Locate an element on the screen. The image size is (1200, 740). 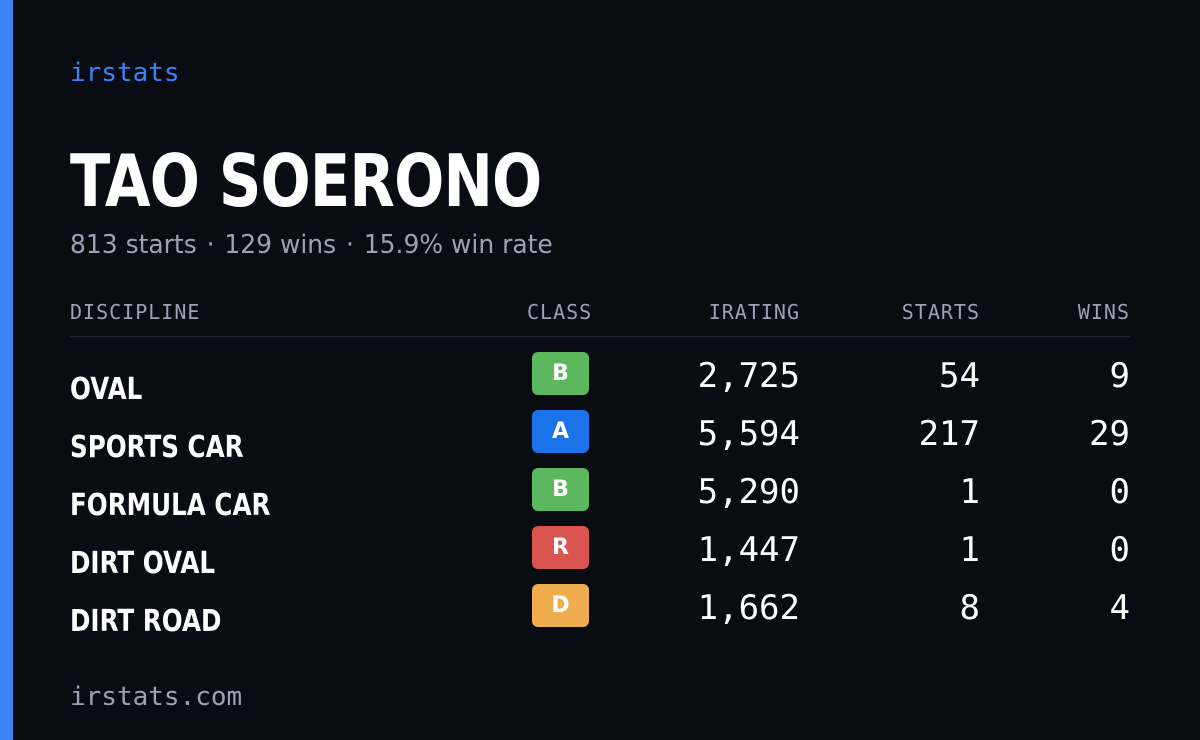
footer-url: irstats.com is located at coordinates (156, 697).